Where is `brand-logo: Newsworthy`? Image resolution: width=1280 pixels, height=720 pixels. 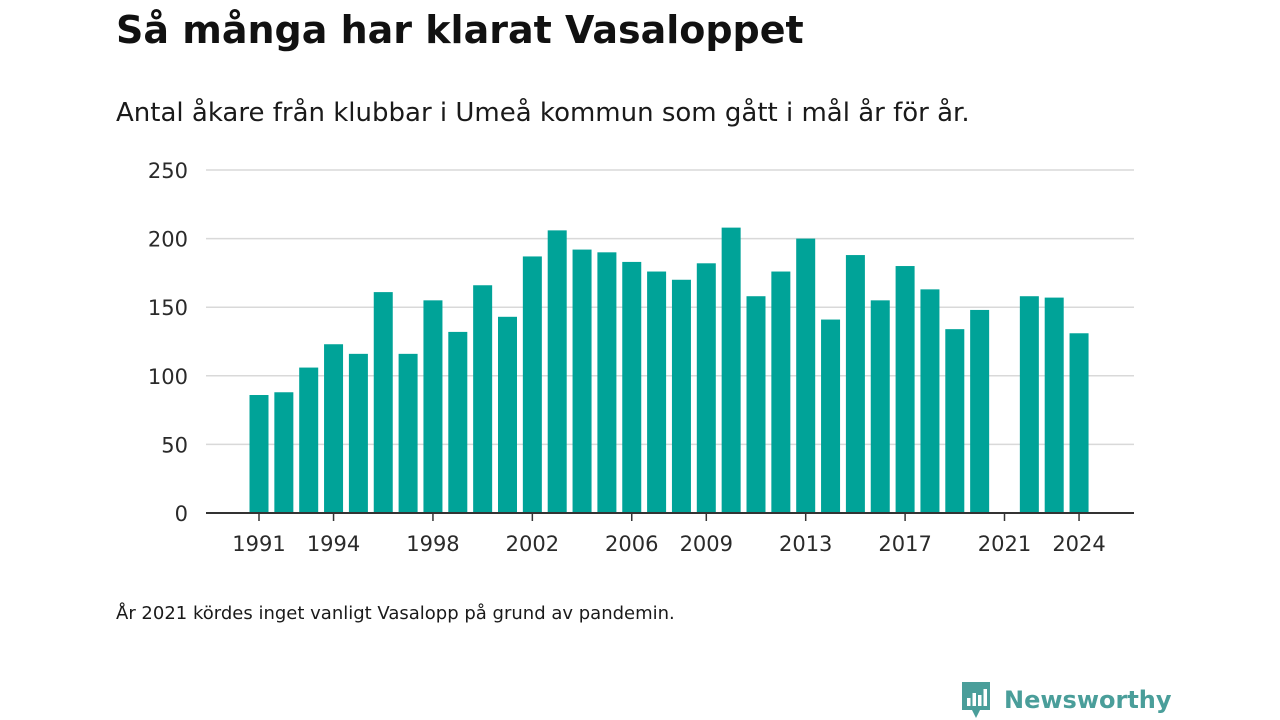
brand-logo: Newsworthy is located at coordinates (1066, 700).